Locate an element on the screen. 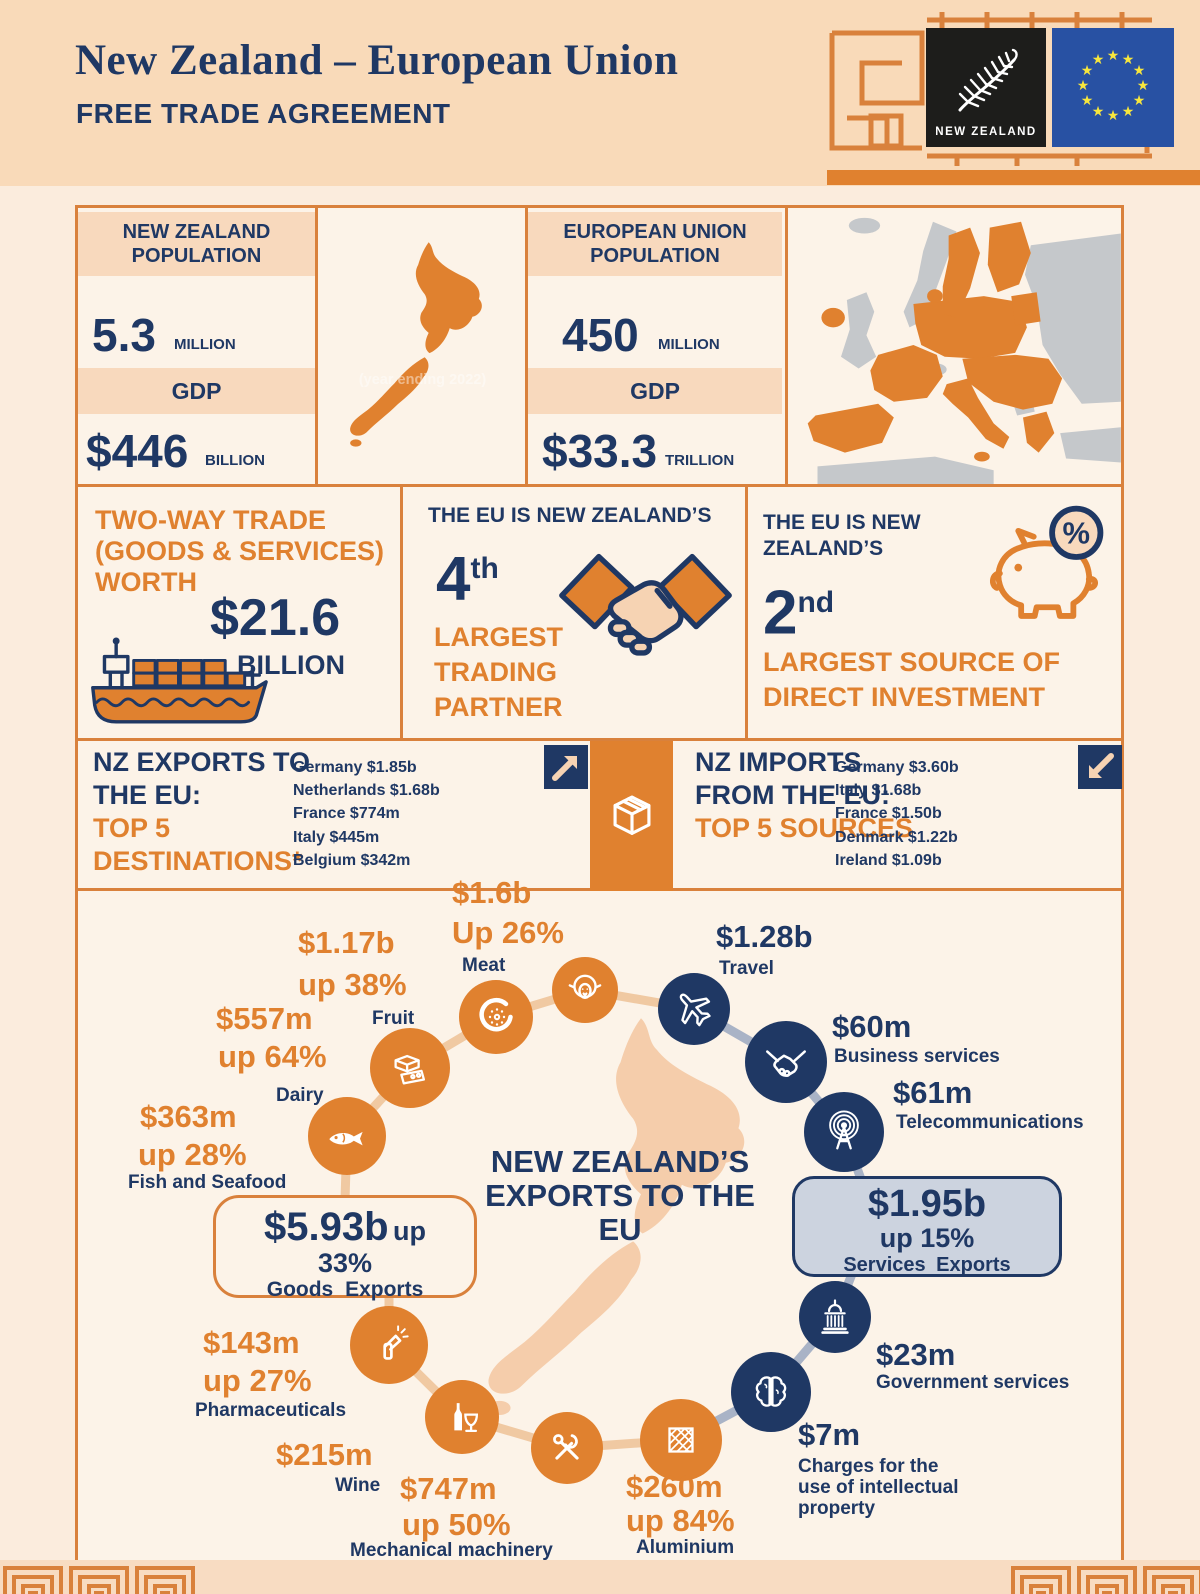 Image resolution: width=1200 pixels, height=1594 pixels. meat-change: Up 26% is located at coordinates (508, 932).